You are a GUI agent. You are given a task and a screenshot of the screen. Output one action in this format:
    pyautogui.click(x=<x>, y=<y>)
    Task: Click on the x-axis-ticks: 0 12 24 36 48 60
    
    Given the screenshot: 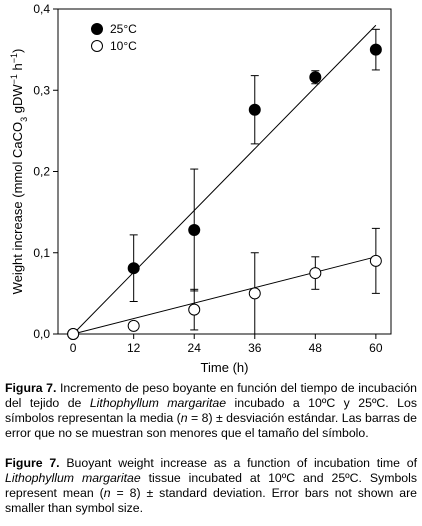 What is the action you would take?
    pyautogui.click(x=226, y=344)
    